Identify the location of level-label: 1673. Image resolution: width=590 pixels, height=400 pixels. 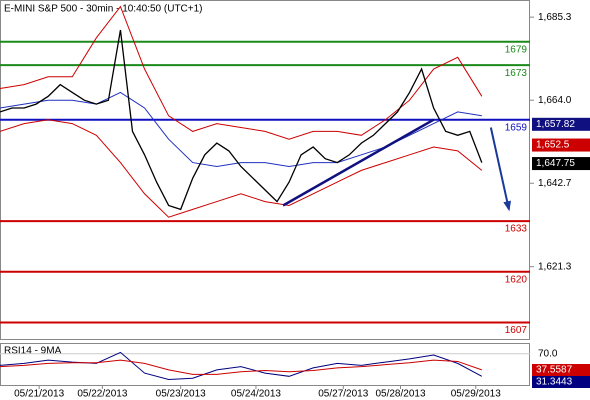
(516, 73).